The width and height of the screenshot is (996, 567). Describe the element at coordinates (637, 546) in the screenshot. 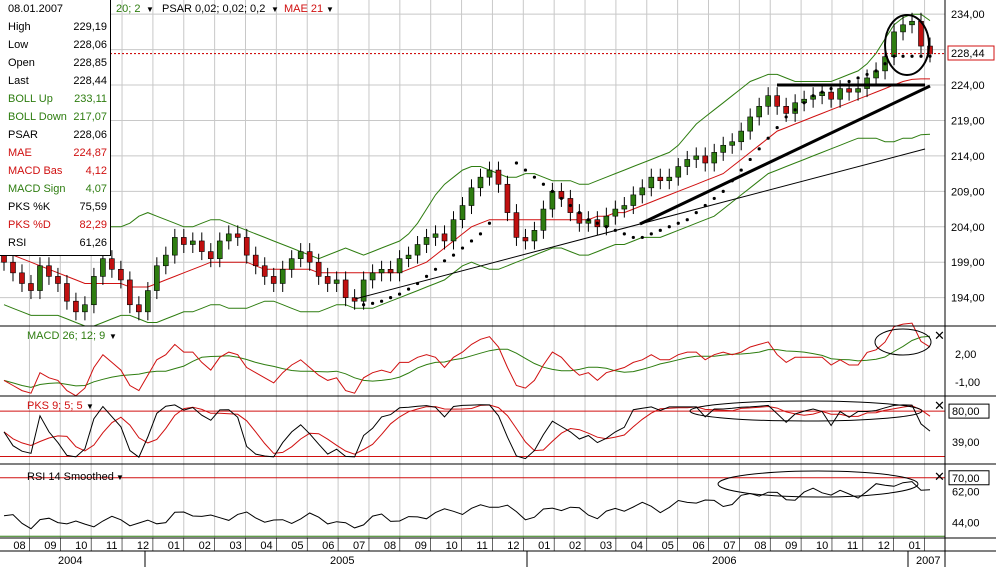

I see `month-tick-label: 04` at that location.